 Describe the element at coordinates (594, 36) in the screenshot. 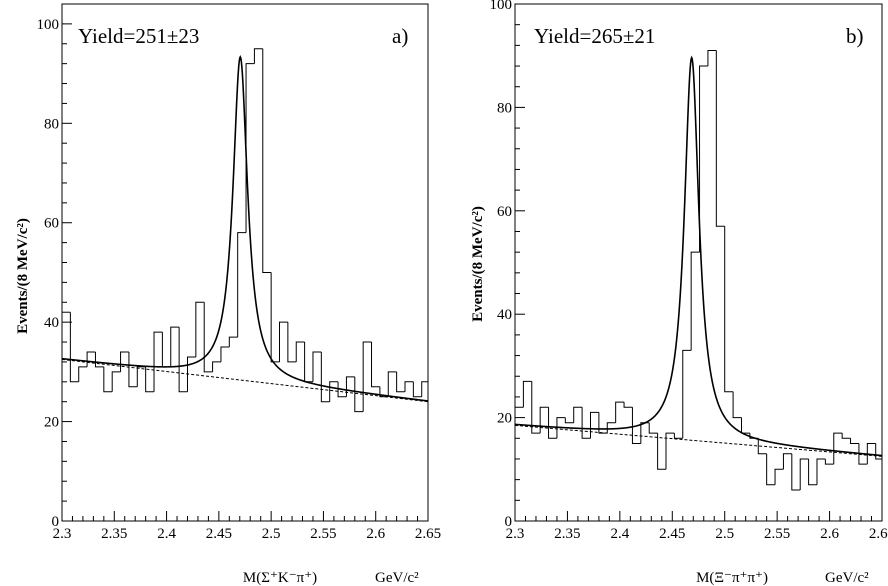

I see `yield-annotation-b: Yield=265±21` at that location.